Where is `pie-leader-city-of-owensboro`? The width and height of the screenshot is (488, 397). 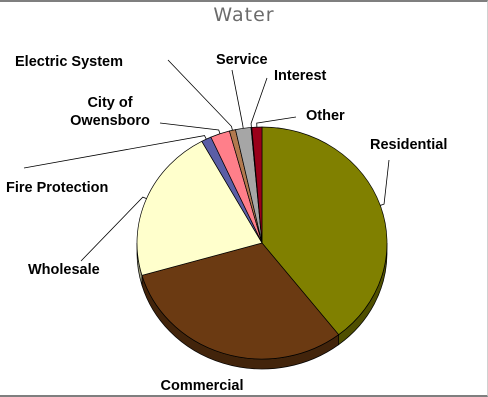 pie-leader-city-of-owensboro is located at coordinates (190, 128).